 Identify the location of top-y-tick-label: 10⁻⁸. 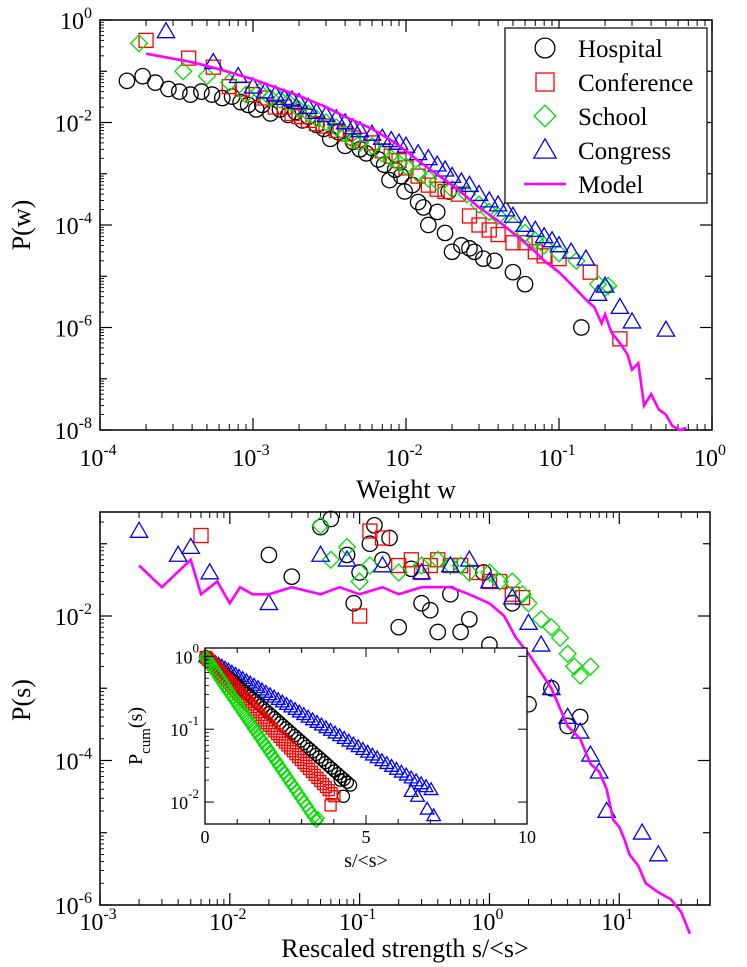
(73, 430).